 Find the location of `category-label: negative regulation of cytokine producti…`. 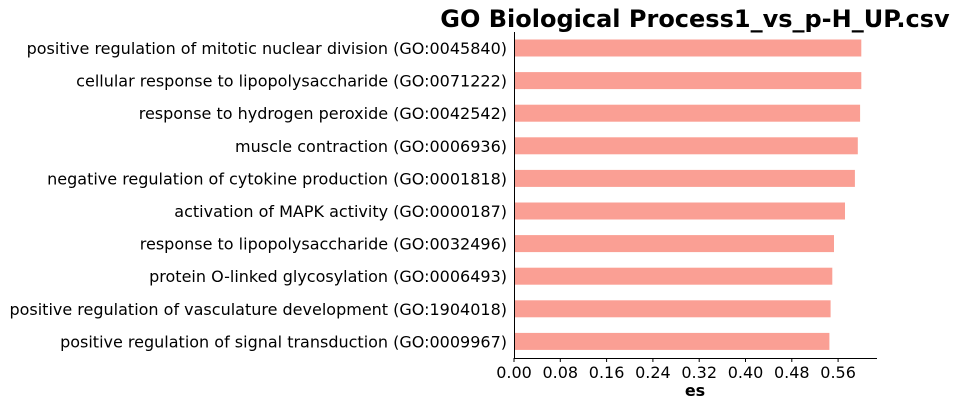

category-label: negative regulation of cytokine producti… is located at coordinates (277, 178).